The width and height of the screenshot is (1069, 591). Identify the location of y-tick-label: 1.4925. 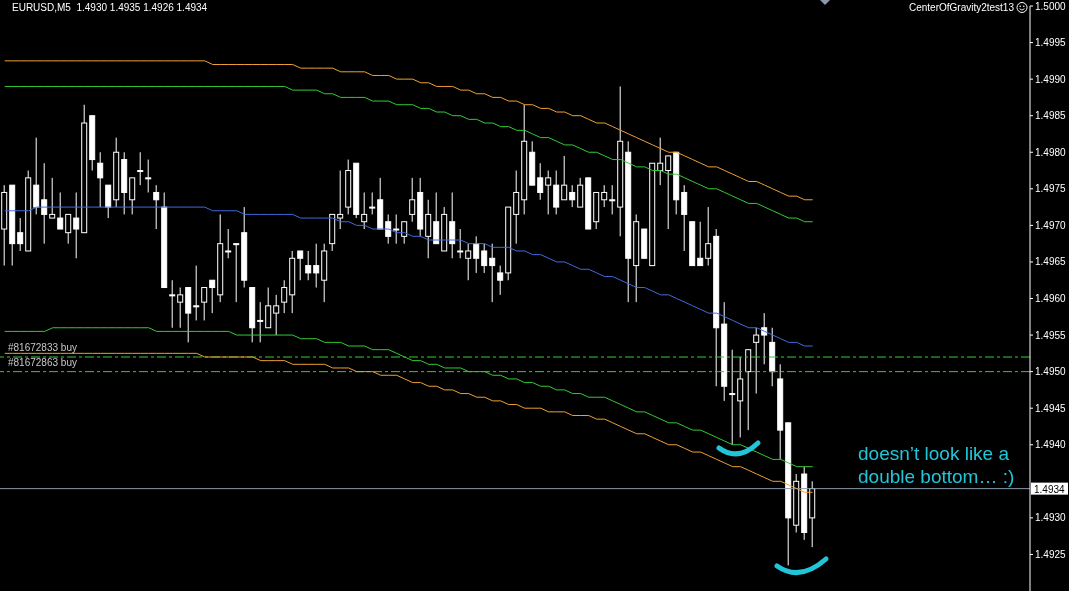
(1051, 554).